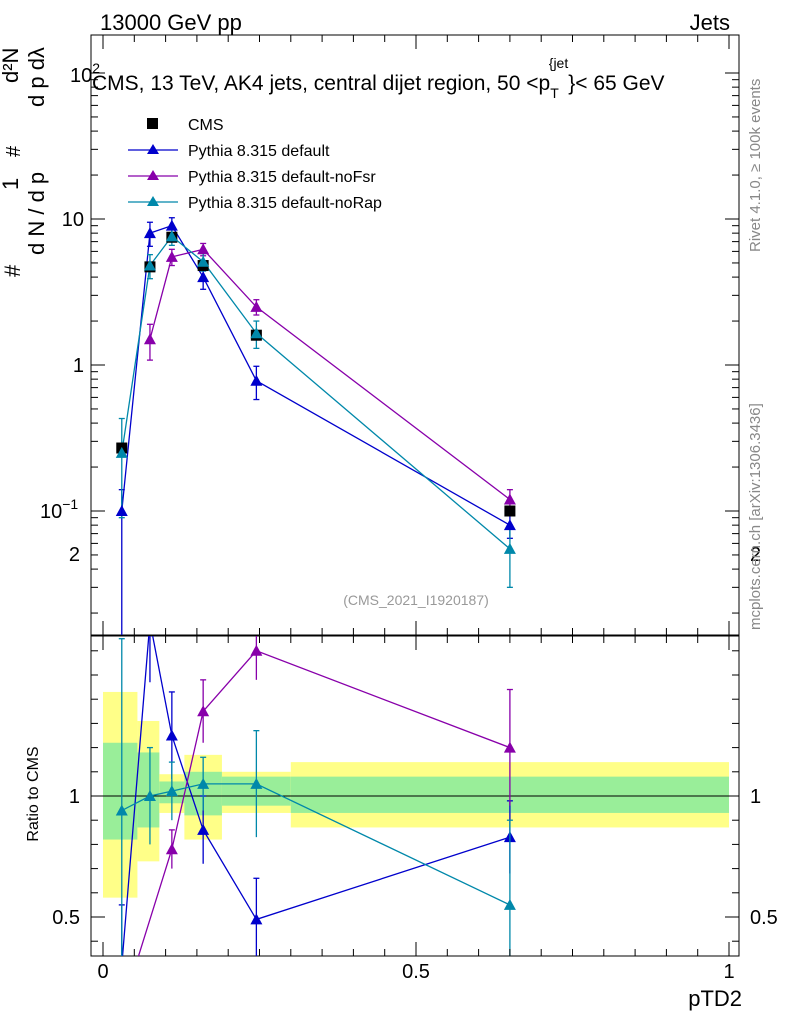  I want to click on ytick-0p1-base: 10, so click(51, 512).